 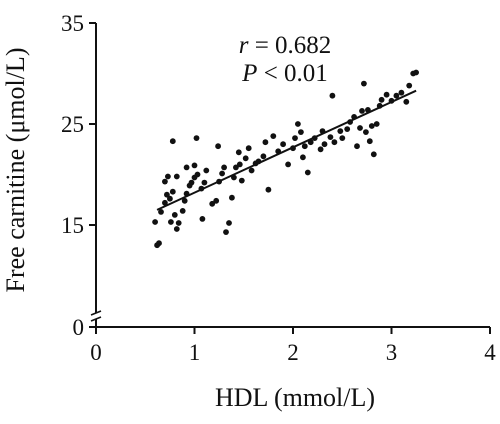 What do you see at coordinates (78, 175) in the screenshot?
I see `y-ticks: 0 15 25 35` at bounding box center [78, 175].